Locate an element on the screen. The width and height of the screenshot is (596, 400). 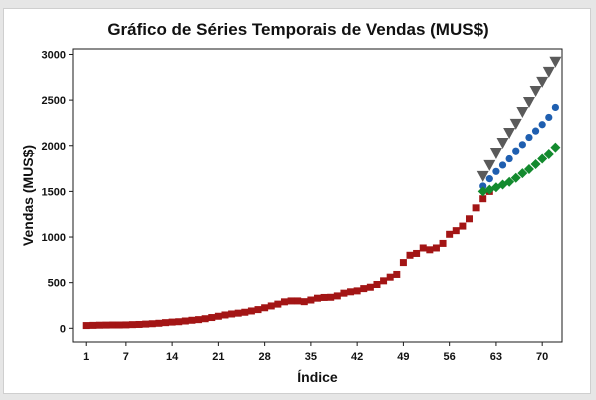
y-tick-label: 1500 is located at coordinates (54, 192).